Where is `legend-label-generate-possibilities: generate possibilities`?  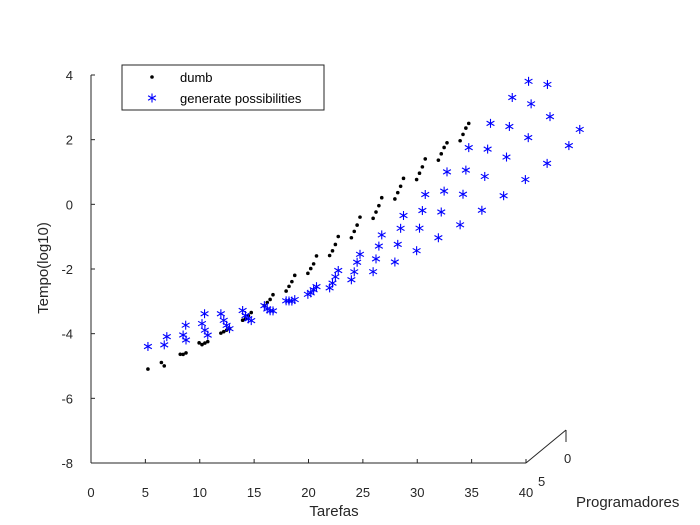 legend-label-generate-possibilities: generate possibilities is located at coordinates (241, 98).